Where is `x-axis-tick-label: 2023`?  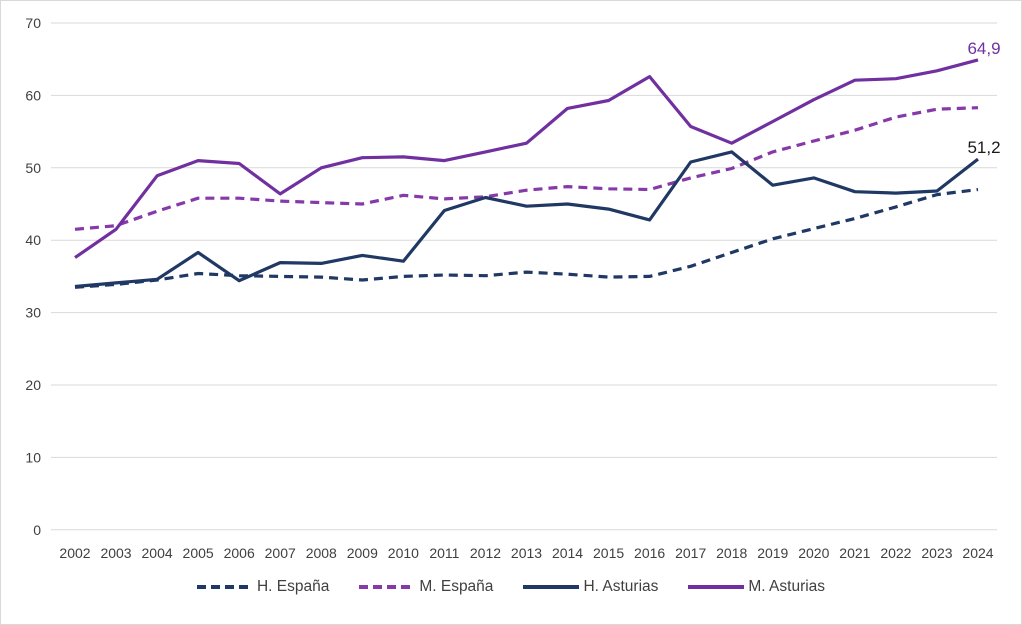 x-axis-tick-label: 2023 is located at coordinates (936, 553).